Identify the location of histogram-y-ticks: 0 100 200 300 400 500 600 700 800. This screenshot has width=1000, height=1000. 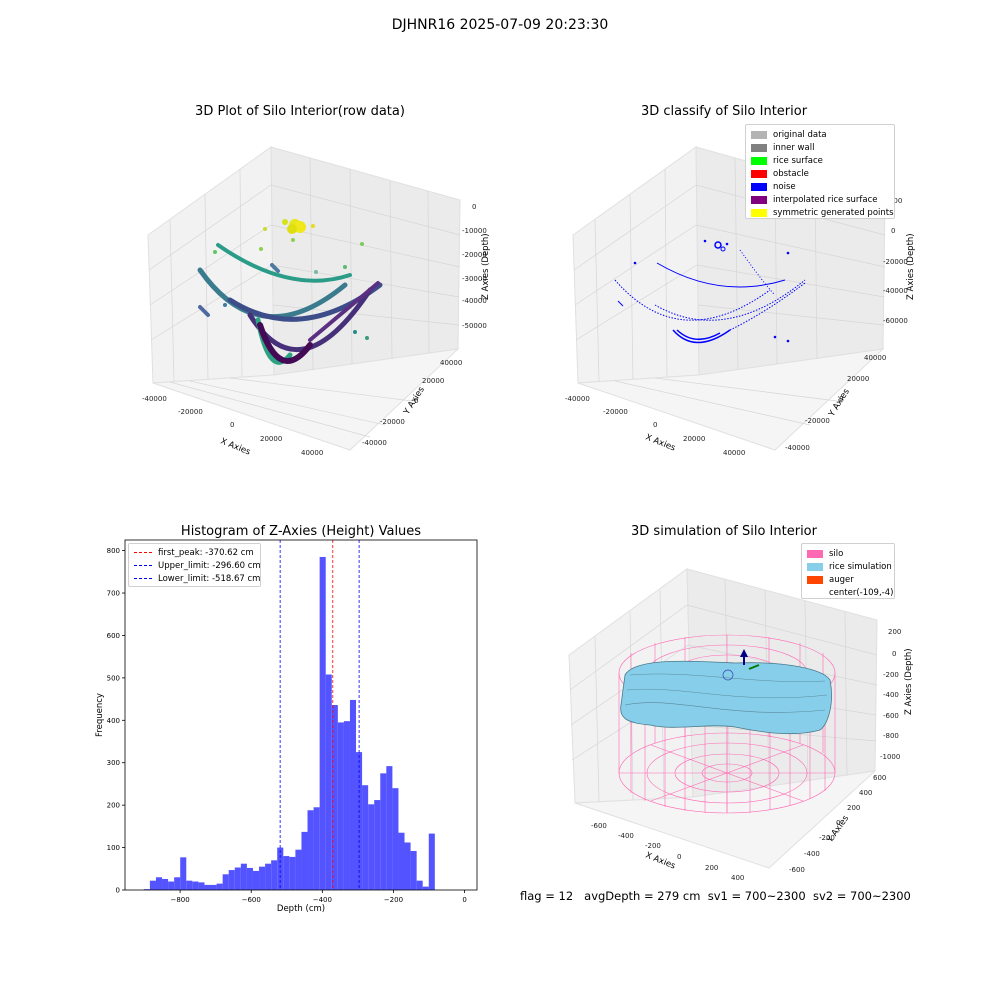
(116, 721).